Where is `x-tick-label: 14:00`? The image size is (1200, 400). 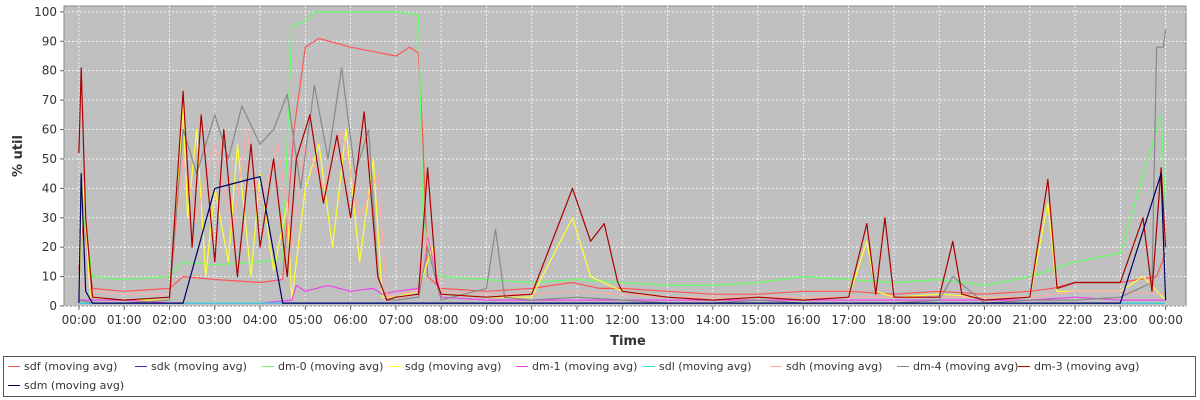
x-tick-label: 14:00 is located at coordinates (713, 320).